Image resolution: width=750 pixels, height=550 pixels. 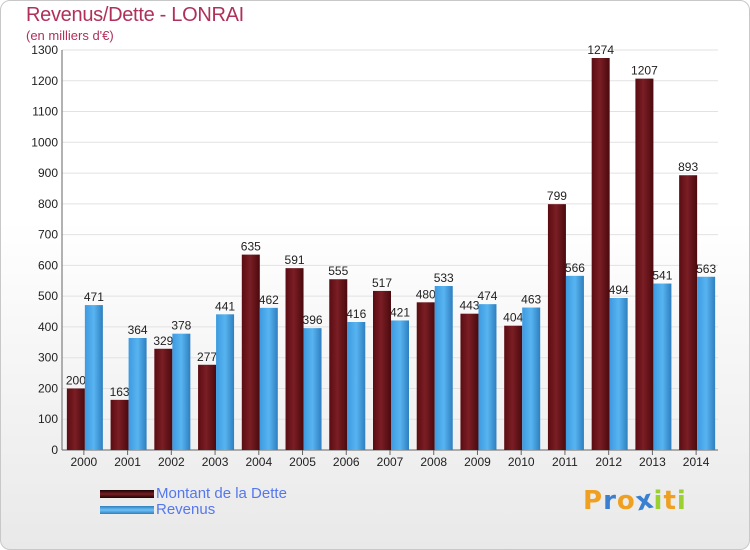 What do you see at coordinates (48, 265) in the screenshot?
I see `y-tick-label: 600` at bounding box center [48, 265].